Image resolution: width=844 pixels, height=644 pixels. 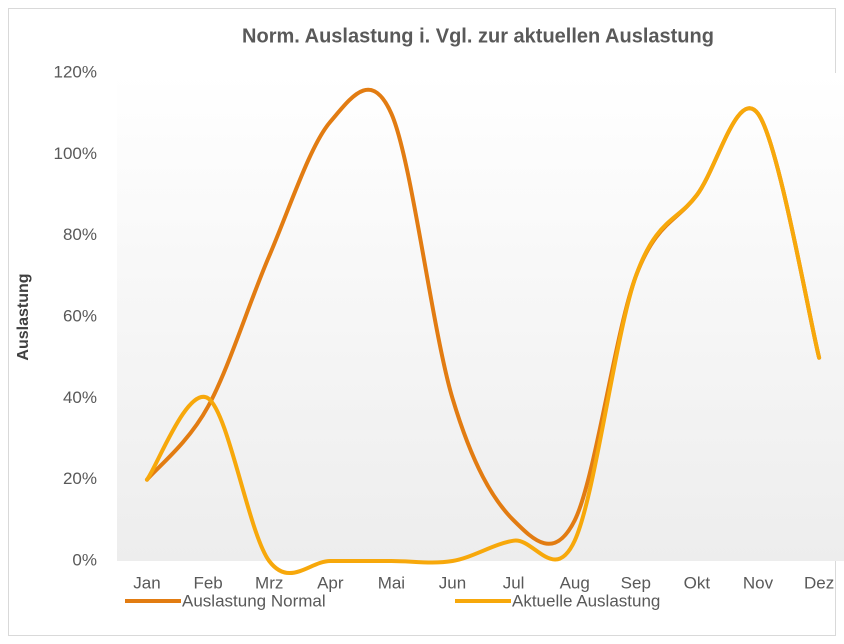 I want to click on y-tick-label: 60%, so click(x=80, y=315).